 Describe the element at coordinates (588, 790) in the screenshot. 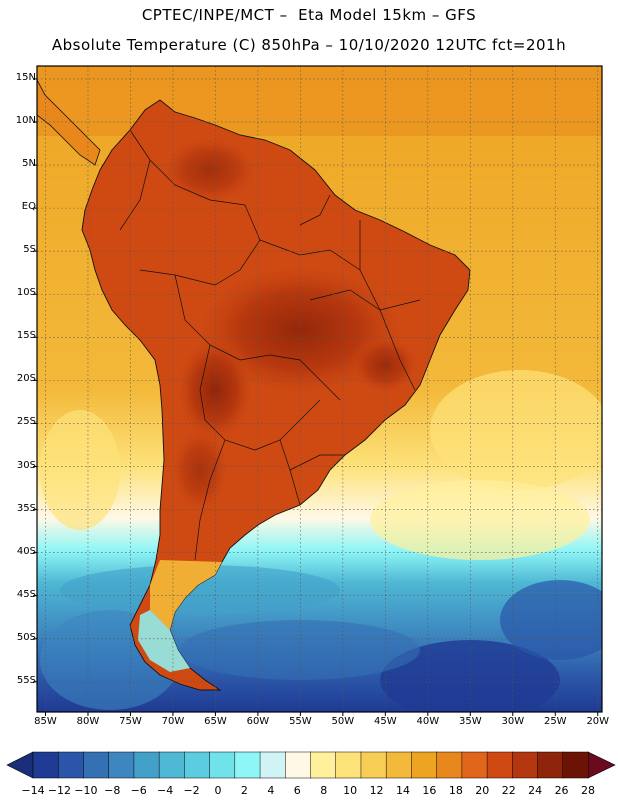

I see `colorbar-label: 28` at that location.